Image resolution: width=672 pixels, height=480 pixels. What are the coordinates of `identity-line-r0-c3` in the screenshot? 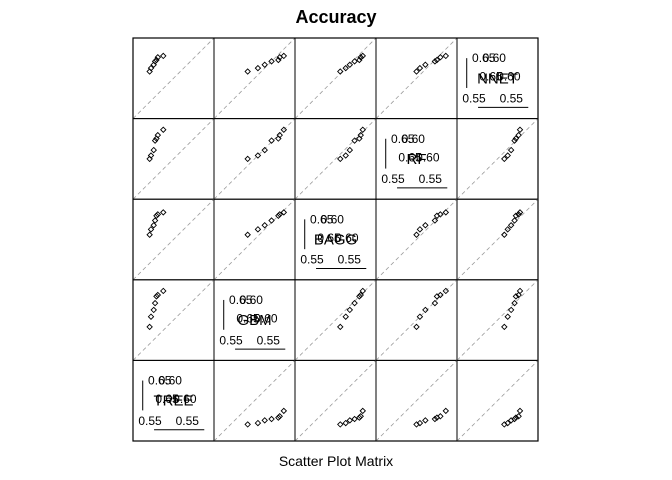 It's located at (416, 78).